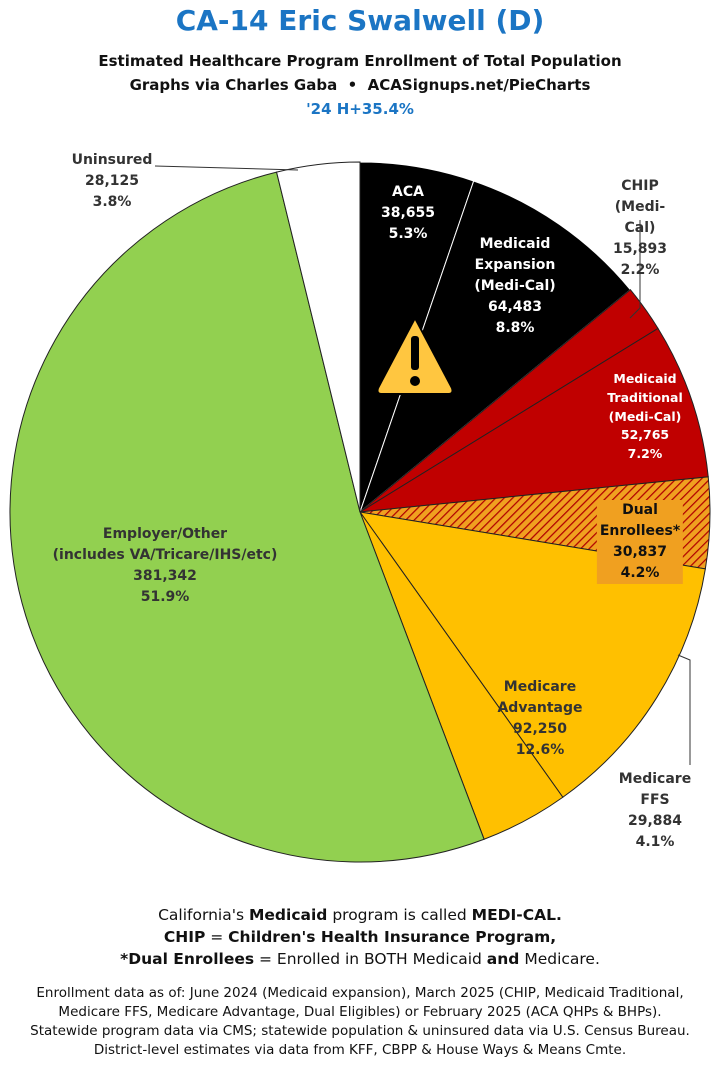 Image resolution: width=720 pixels, height=1070 pixels. I want to click on note-text: CHIP, so click(184, 937).